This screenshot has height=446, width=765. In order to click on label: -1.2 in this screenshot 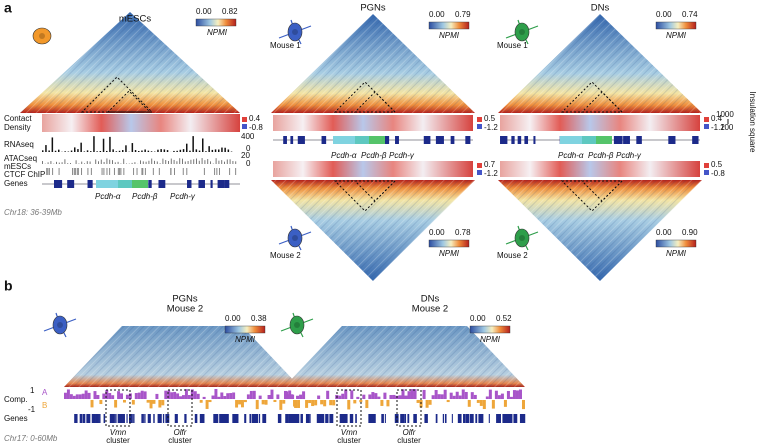, I will do `click(491, 127)`.